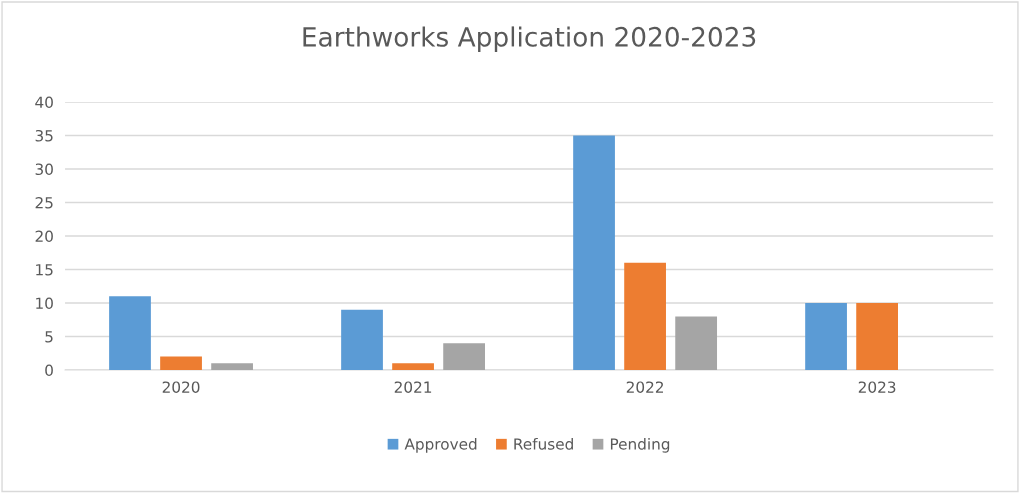 This screenshot has height=493, width=1021. What do you see at coordinates (181, 387) in the screenshot?
I see `x-tick-label: 2020` at bounding box center [181, 387].